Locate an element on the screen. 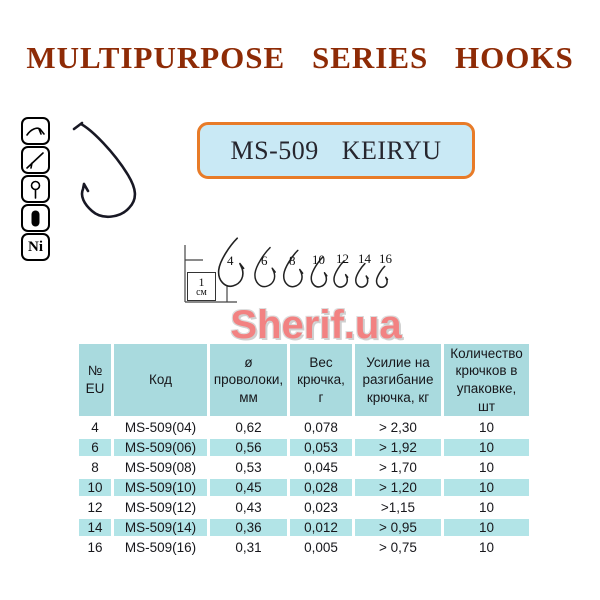 The width and height of the screenshot is (600, 600). cell-code: MS-509(06) is located at coordinates (160, 447).